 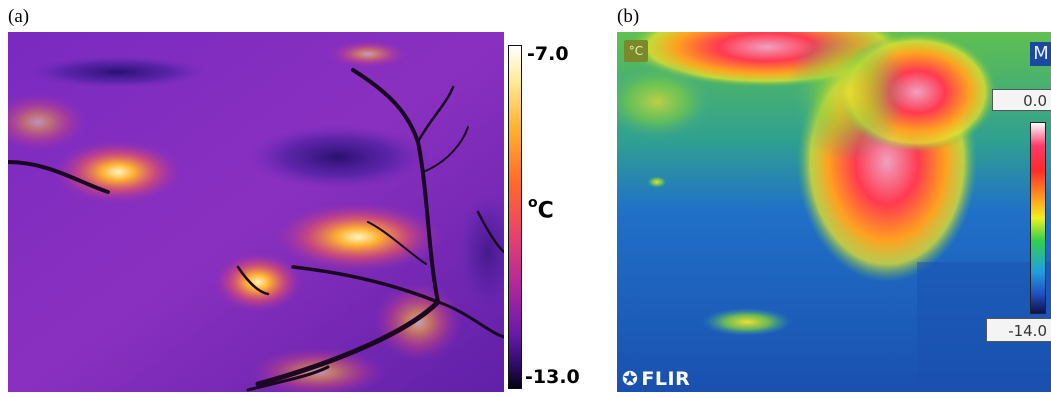 I want to click on flir-logo-icon: ✪, so click(x=630, y=379).